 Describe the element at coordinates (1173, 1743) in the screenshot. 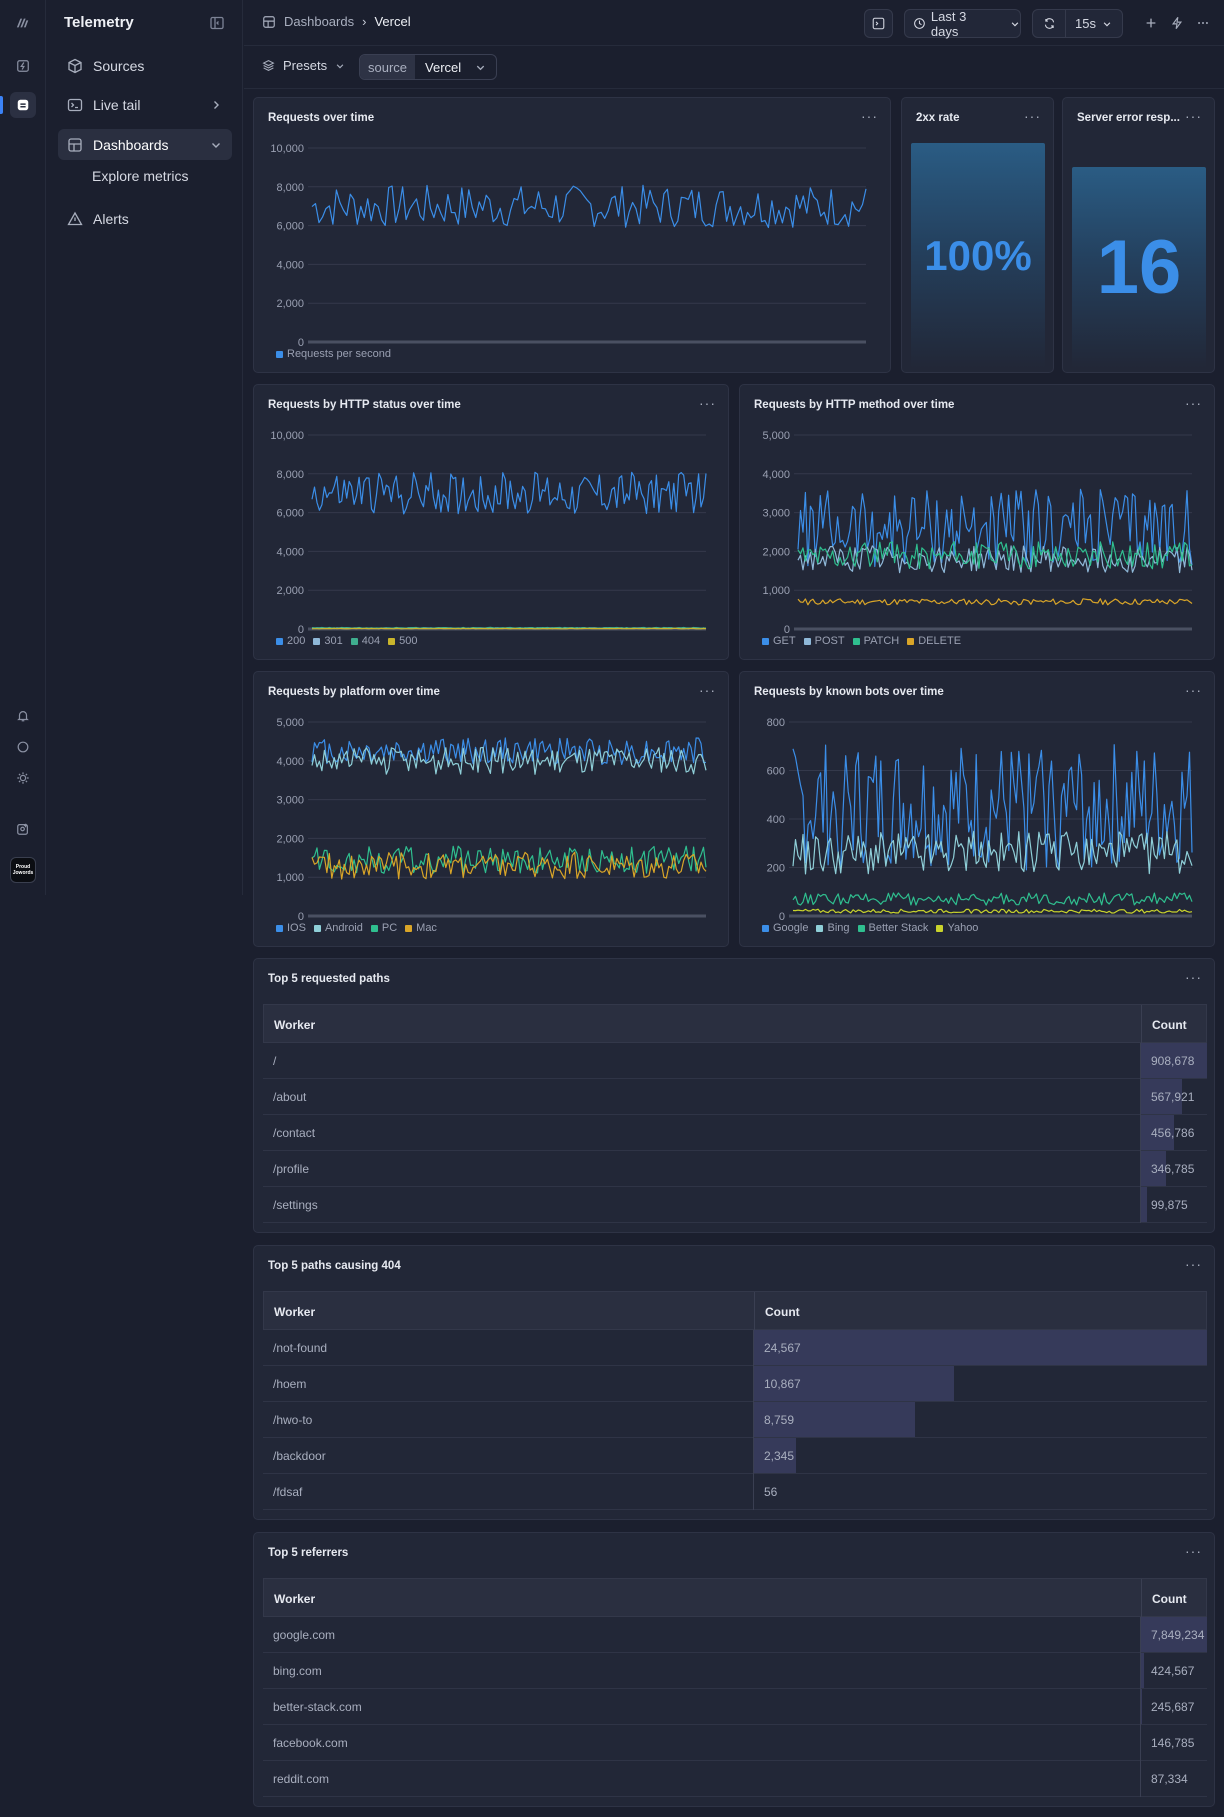

I see `cell-count: 146,785` at that location.